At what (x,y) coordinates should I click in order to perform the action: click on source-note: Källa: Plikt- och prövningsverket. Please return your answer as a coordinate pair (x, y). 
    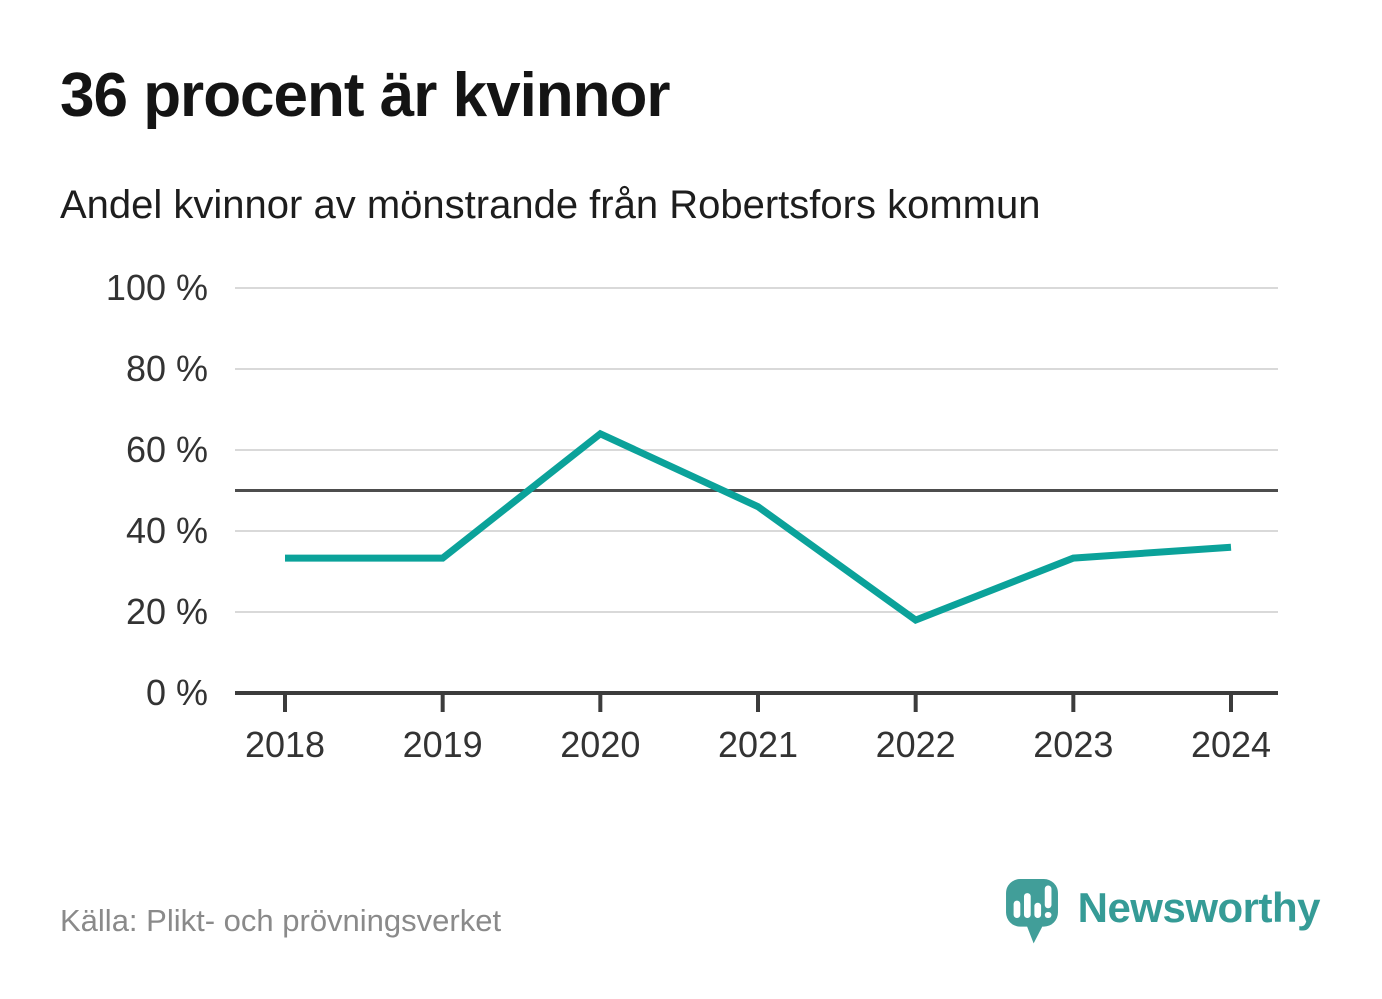
    Looking at the image, I should click on (281, 920).